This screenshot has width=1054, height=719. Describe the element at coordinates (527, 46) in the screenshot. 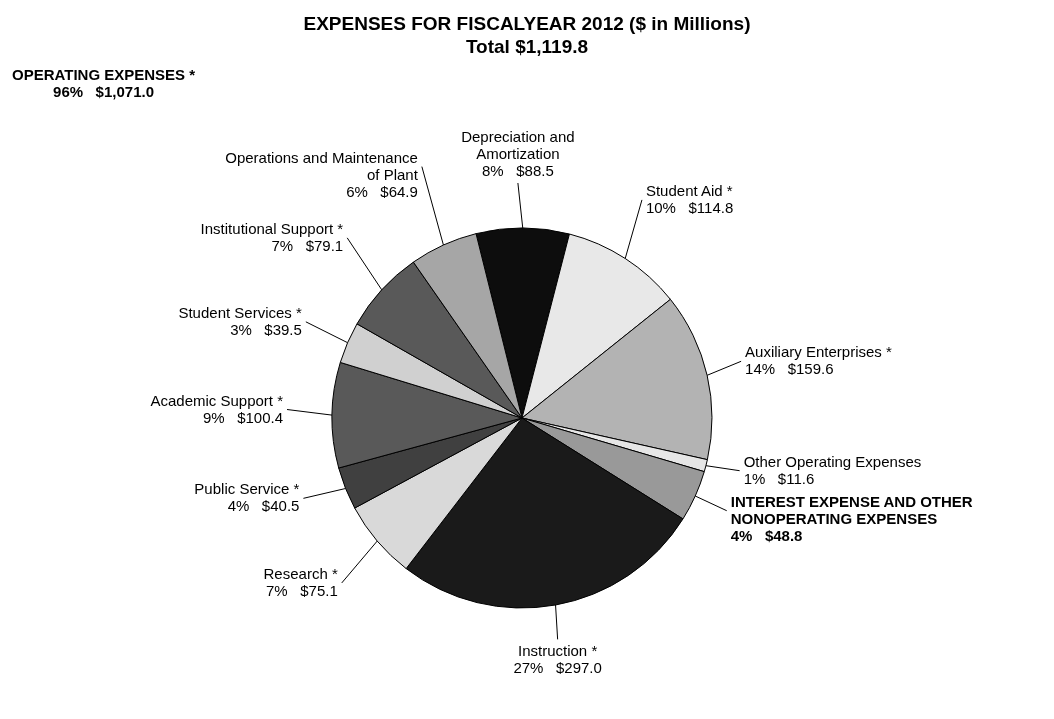

I see `chart-subtitle: Total $1,119.8` at that location.